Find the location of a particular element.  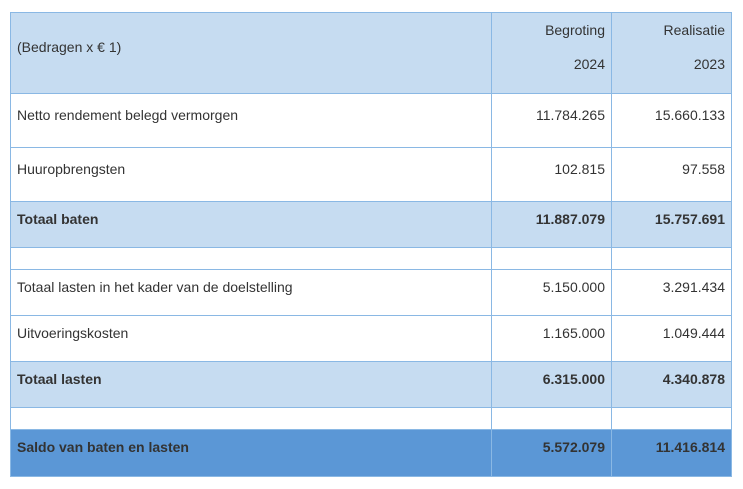

value: 11.784.265 is located at coordinates (570, 115).